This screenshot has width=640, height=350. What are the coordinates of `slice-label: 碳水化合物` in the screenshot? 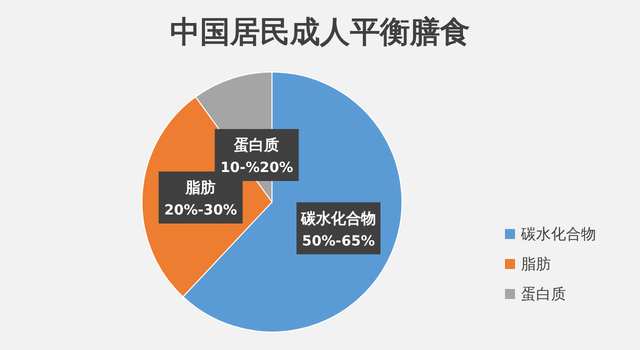 It's located at (338, 218).